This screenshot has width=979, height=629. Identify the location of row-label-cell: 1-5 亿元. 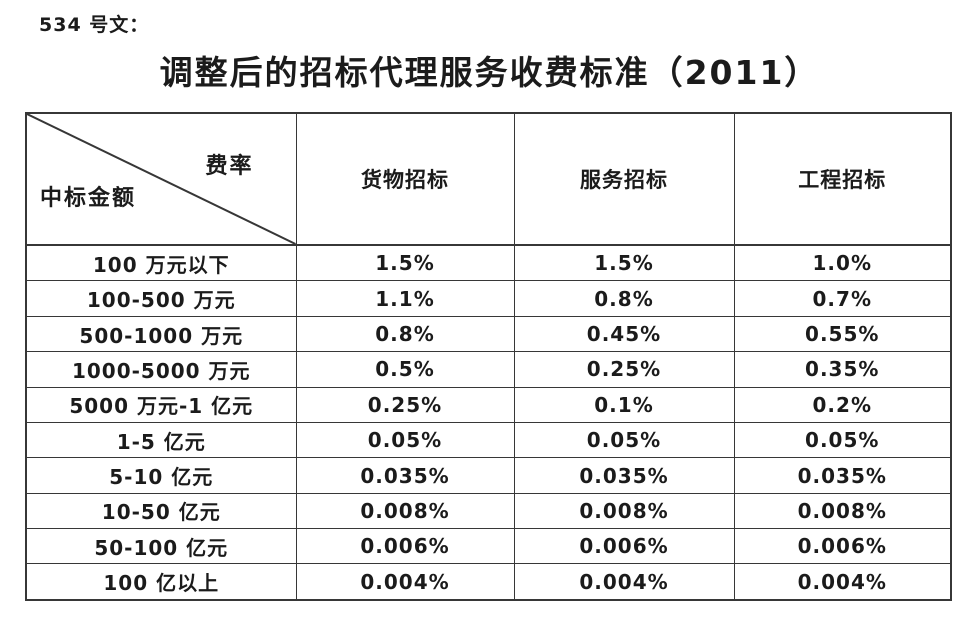
(161, 440).